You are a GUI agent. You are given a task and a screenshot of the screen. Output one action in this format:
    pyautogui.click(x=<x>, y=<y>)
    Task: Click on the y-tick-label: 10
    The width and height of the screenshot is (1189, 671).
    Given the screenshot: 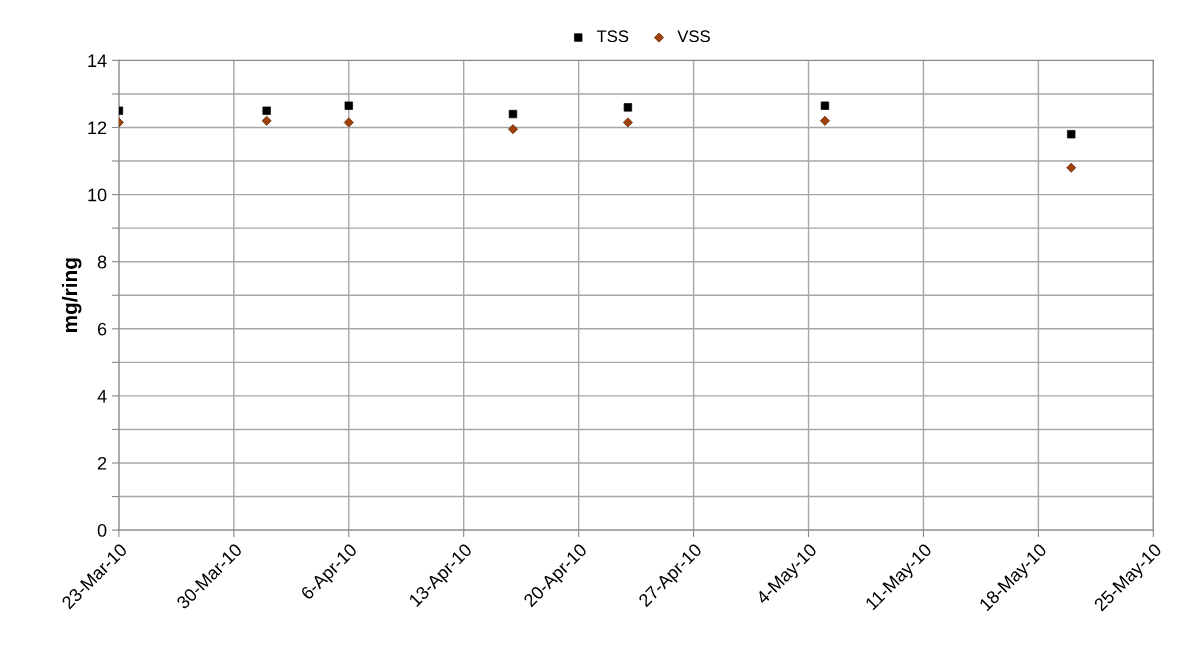 What is the action you would take?
    pyautogui.click(x=97, y=195)
    